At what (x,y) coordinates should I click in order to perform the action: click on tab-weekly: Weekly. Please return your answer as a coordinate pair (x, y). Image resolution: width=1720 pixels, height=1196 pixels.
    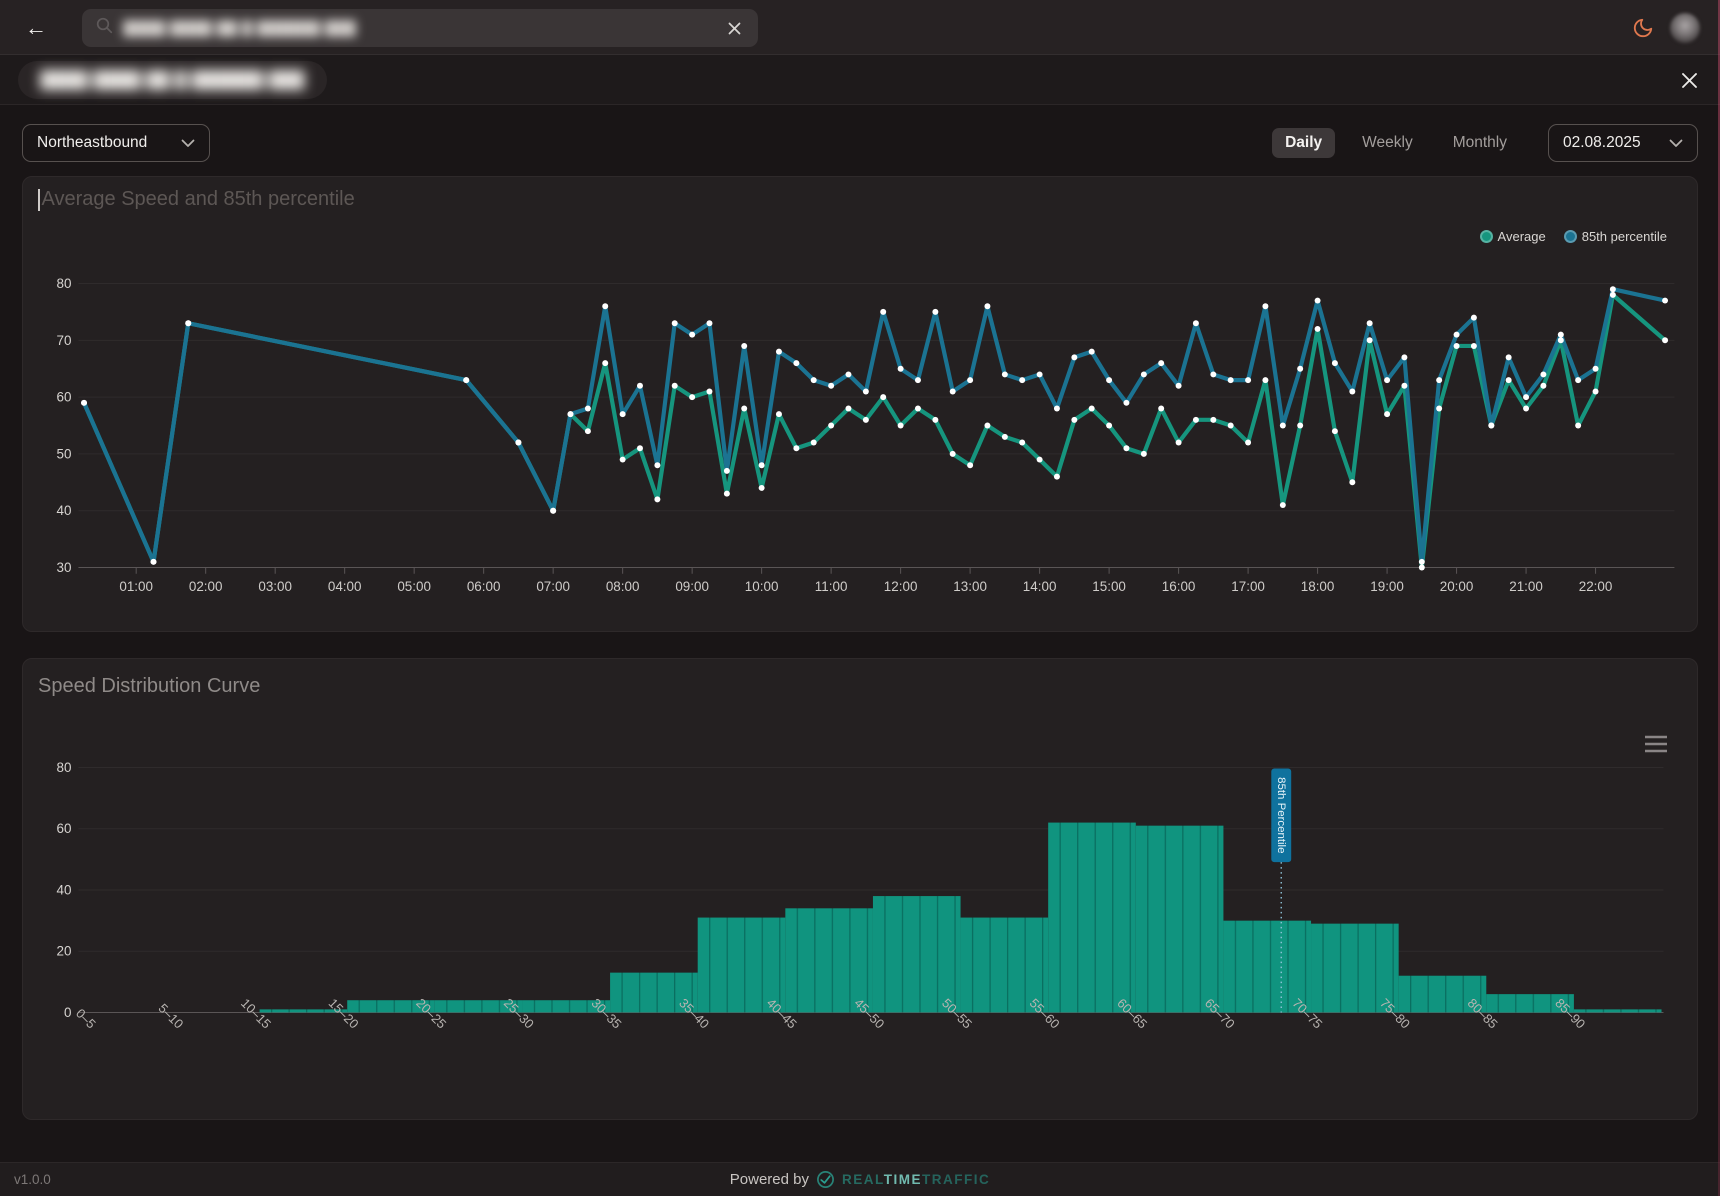
    Looking at the image, I should click on (1387, 143).